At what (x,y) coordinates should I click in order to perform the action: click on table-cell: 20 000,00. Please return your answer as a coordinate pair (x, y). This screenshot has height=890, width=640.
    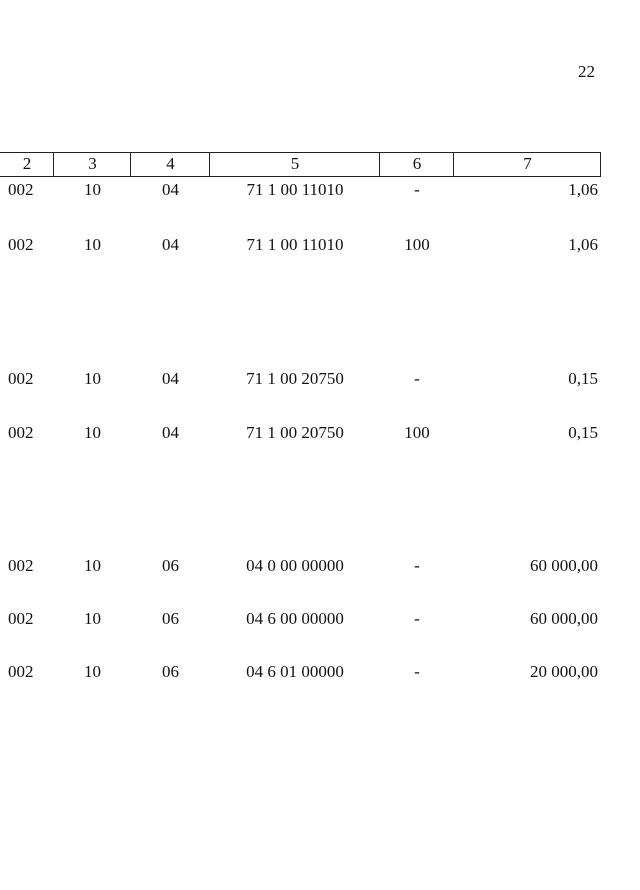
    Looking at the image, I should click on (564, 671).